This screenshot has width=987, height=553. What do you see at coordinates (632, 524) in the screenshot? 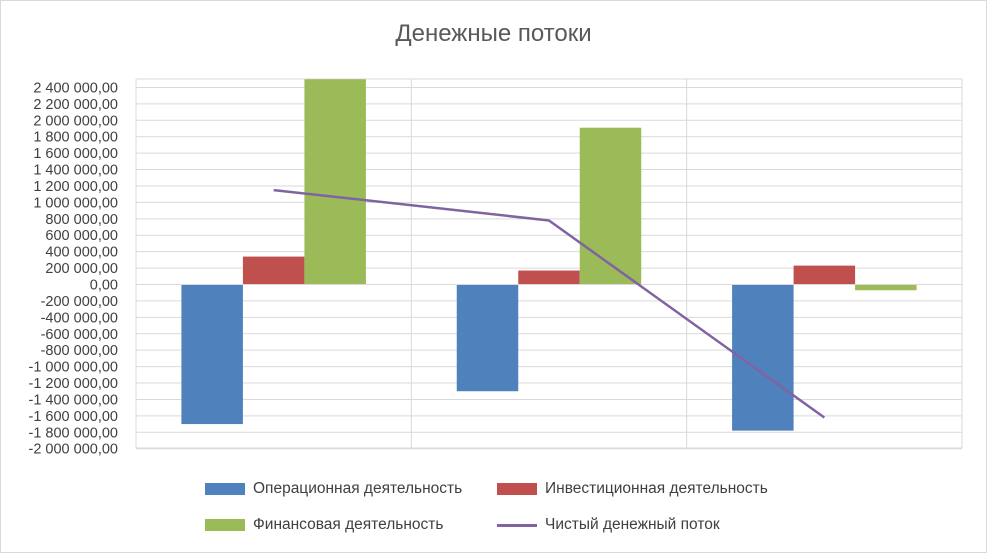
I see `legend-label-net-flow: Чистый денежный поток` at bounding box center [632, 524].